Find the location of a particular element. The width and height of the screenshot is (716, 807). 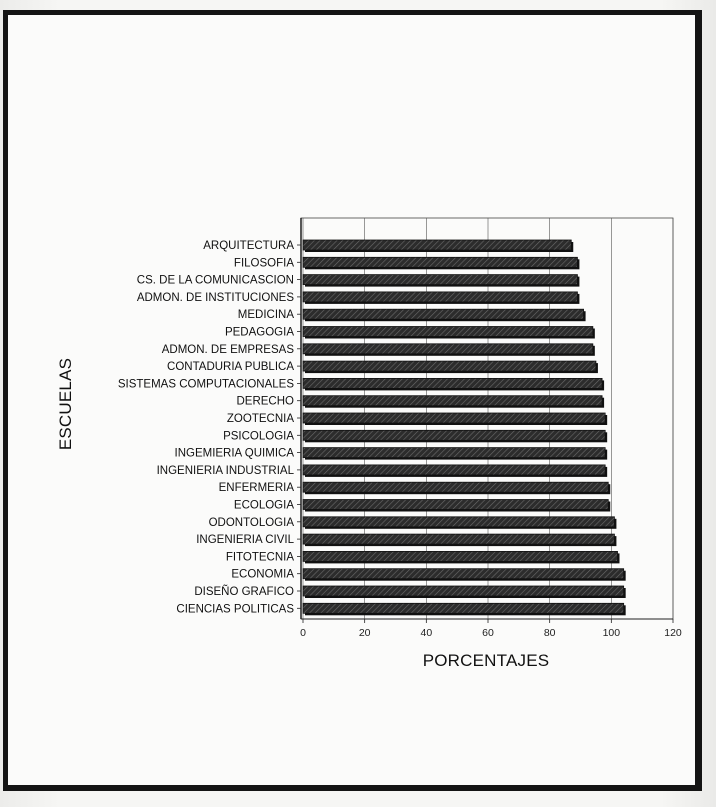

category-label: CONTADURIA PUBLICA is located at coordinates (230, 367).